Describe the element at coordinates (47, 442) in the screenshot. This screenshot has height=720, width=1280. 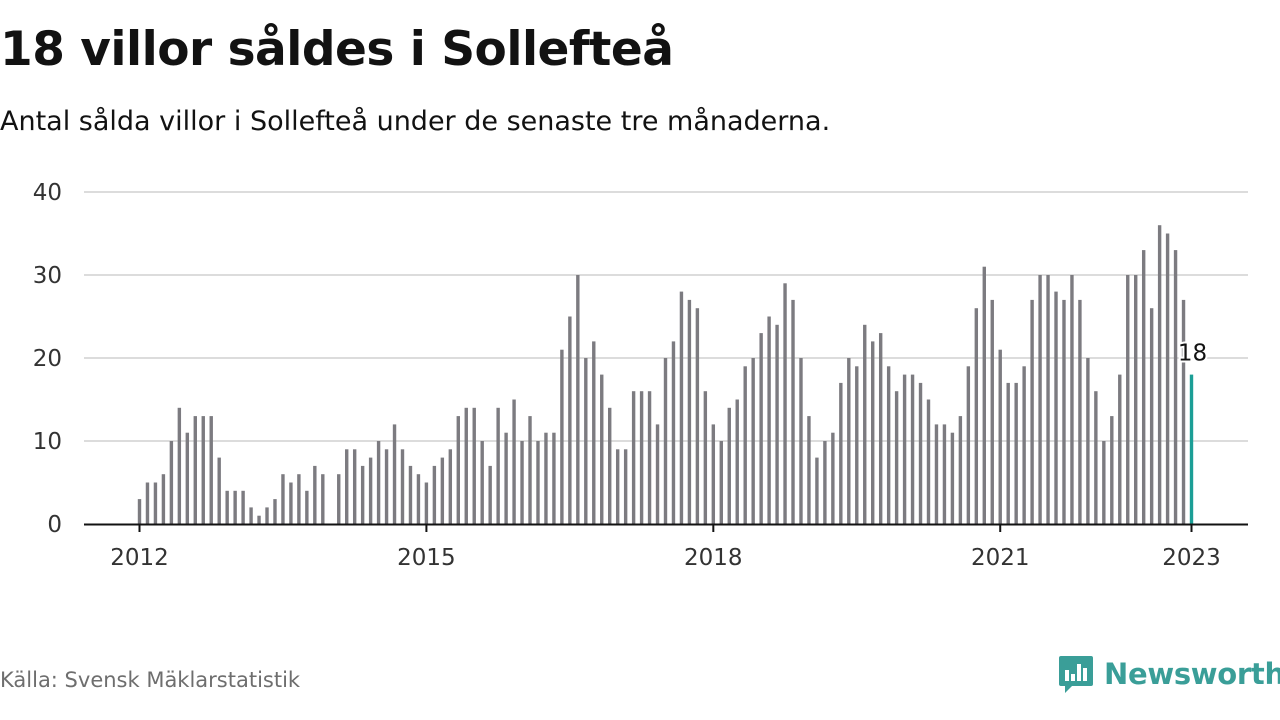
I see `y-tick-label: 10` at that location.